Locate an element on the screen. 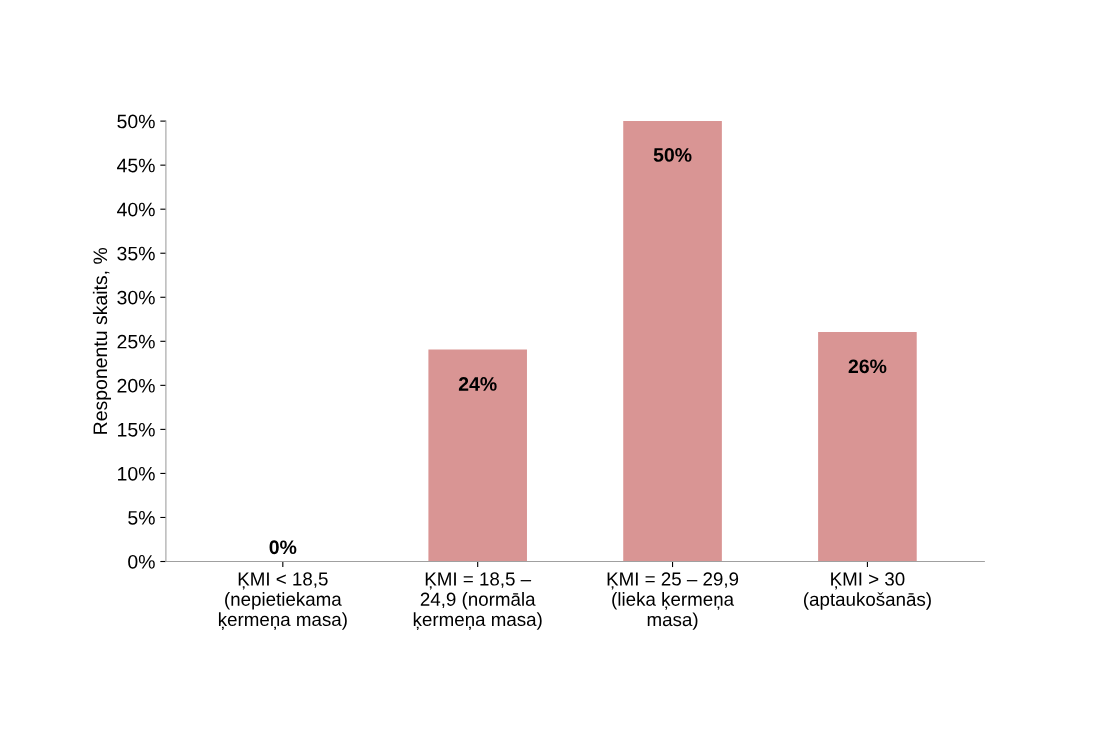 This screenshot has height=734, width=1106. y-tick-label: 35% is located at coordinates (136, 253).